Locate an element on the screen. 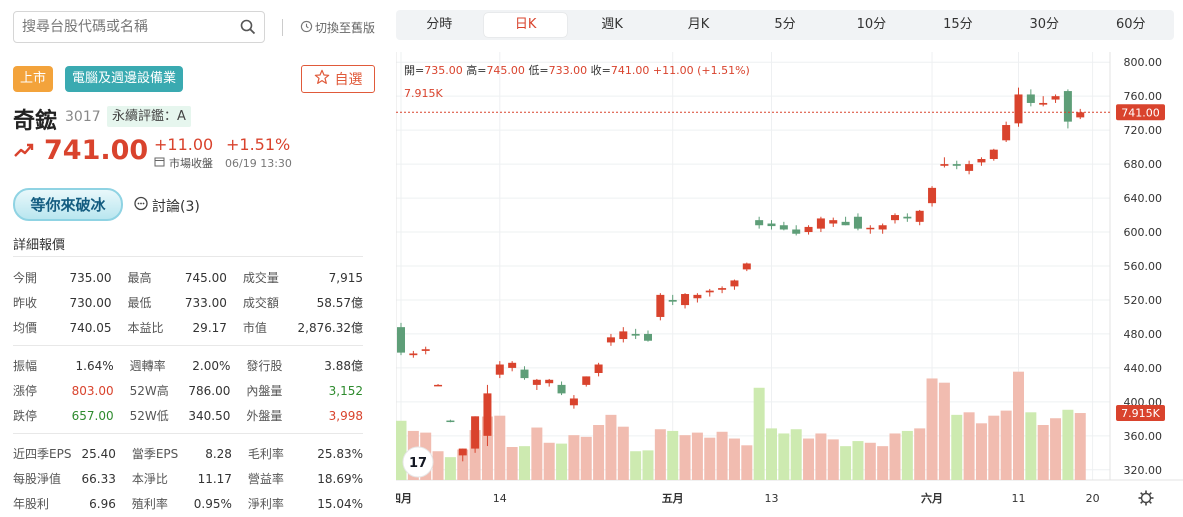 The height and width of the screenshot is (517, 1183). promo-badge: 等你來破冰 is located at coordinates (68, 204).